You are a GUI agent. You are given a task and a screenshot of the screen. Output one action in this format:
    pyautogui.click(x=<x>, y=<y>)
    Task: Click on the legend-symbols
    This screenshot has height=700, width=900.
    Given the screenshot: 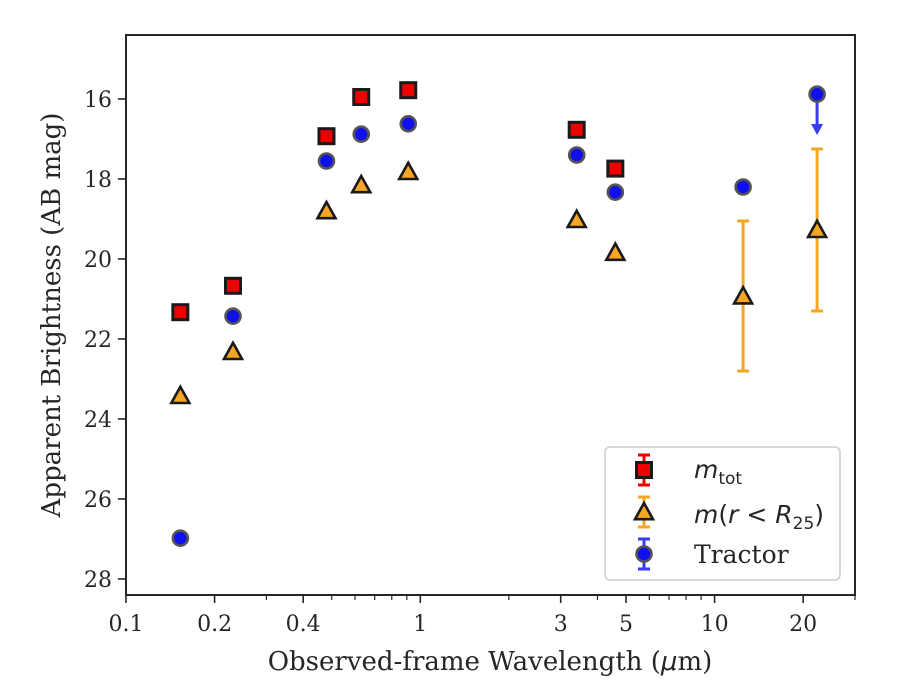 What is the action you would take?
    pyautogui.click(x=644, y=512)
    